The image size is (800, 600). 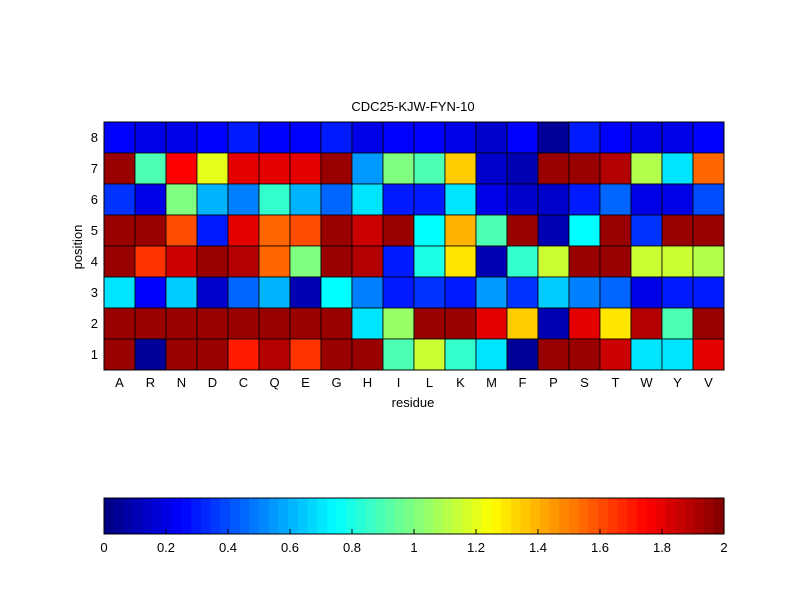 I want to click on heatmap-cell-4-T, so click(x=615, y=261).